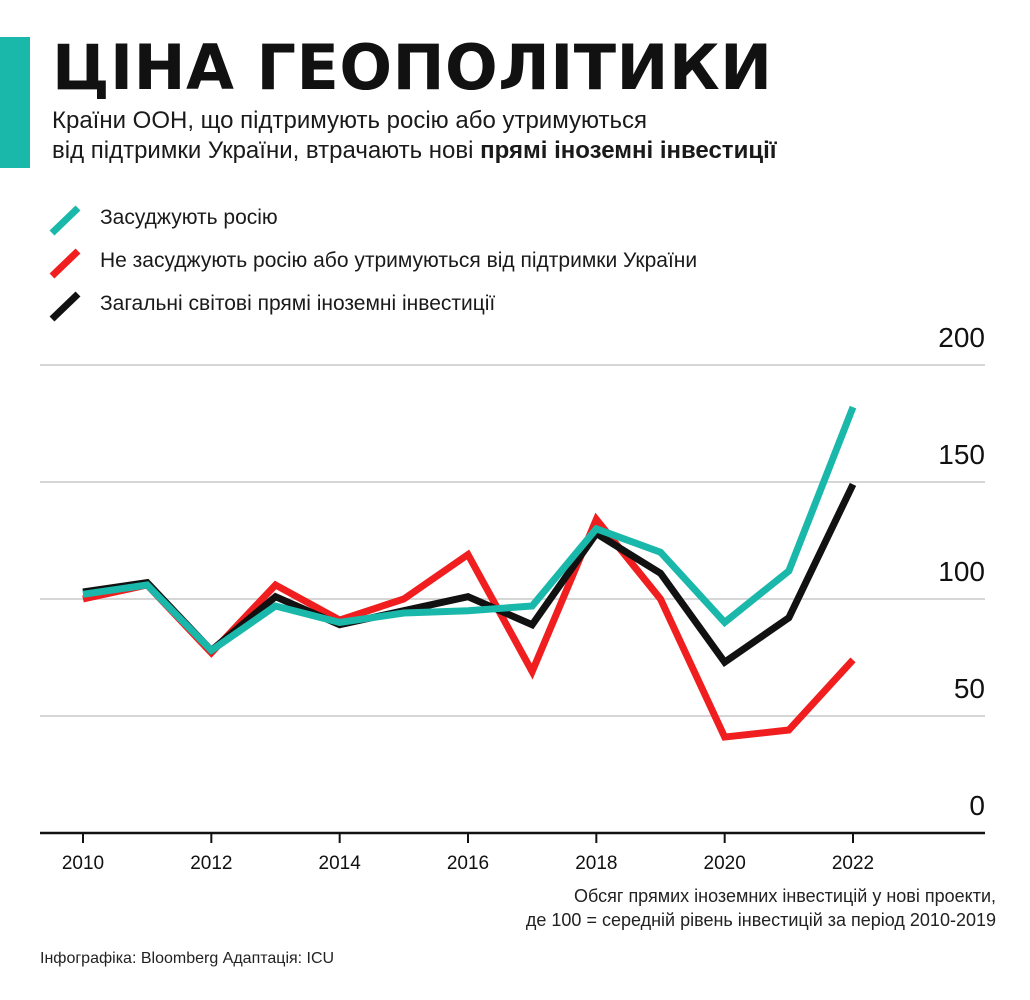 The height and width of the screenshot is (1000, 1030). I want to click on y-tick-label-200: 200, so click(961, 337).